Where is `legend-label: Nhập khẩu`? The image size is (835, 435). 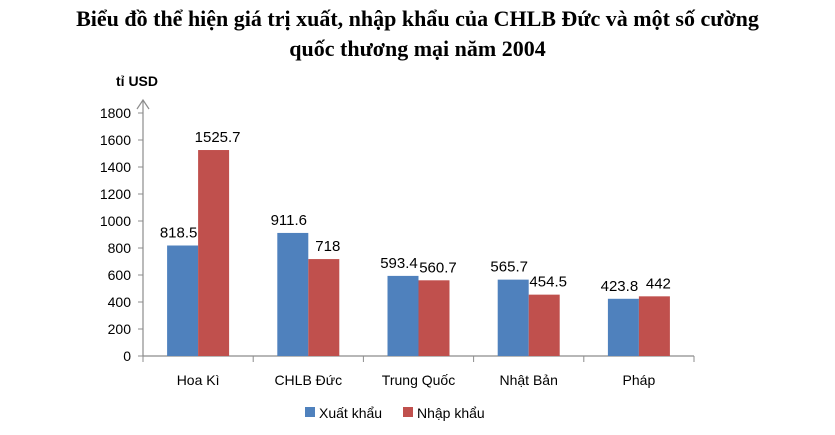
legend-label: Nhập khẩu is located at coordinates (451, 413).